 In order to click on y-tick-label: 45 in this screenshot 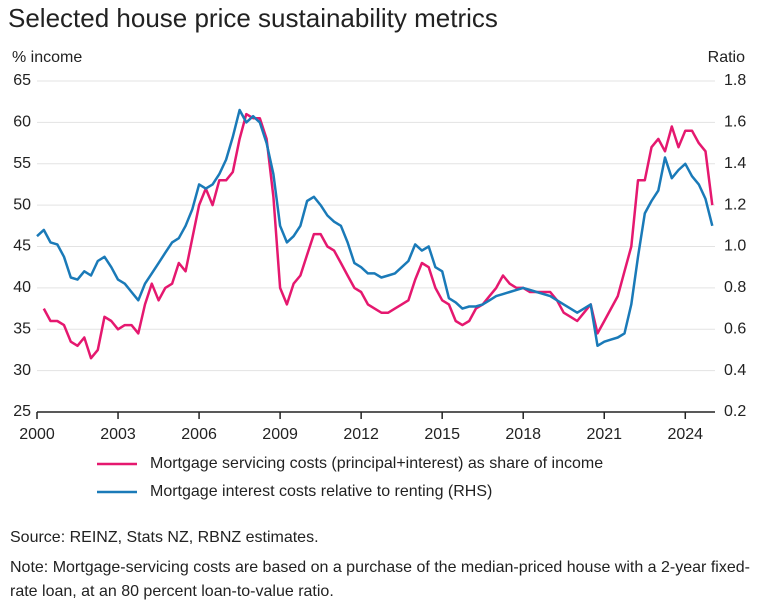, I will do `click(22, 246)`.